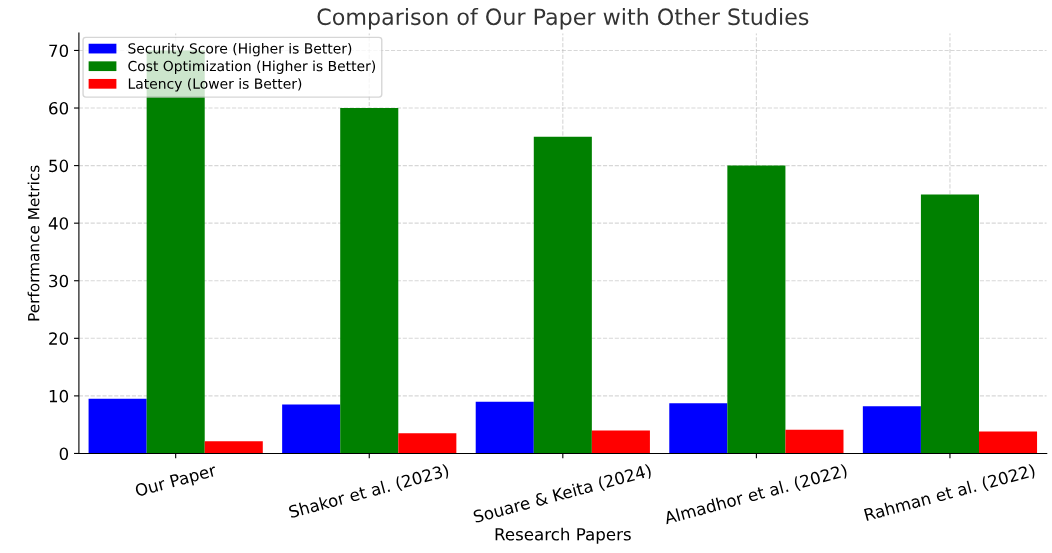  I want to click on x-axis-title: Research Papers, so click(563, 535).